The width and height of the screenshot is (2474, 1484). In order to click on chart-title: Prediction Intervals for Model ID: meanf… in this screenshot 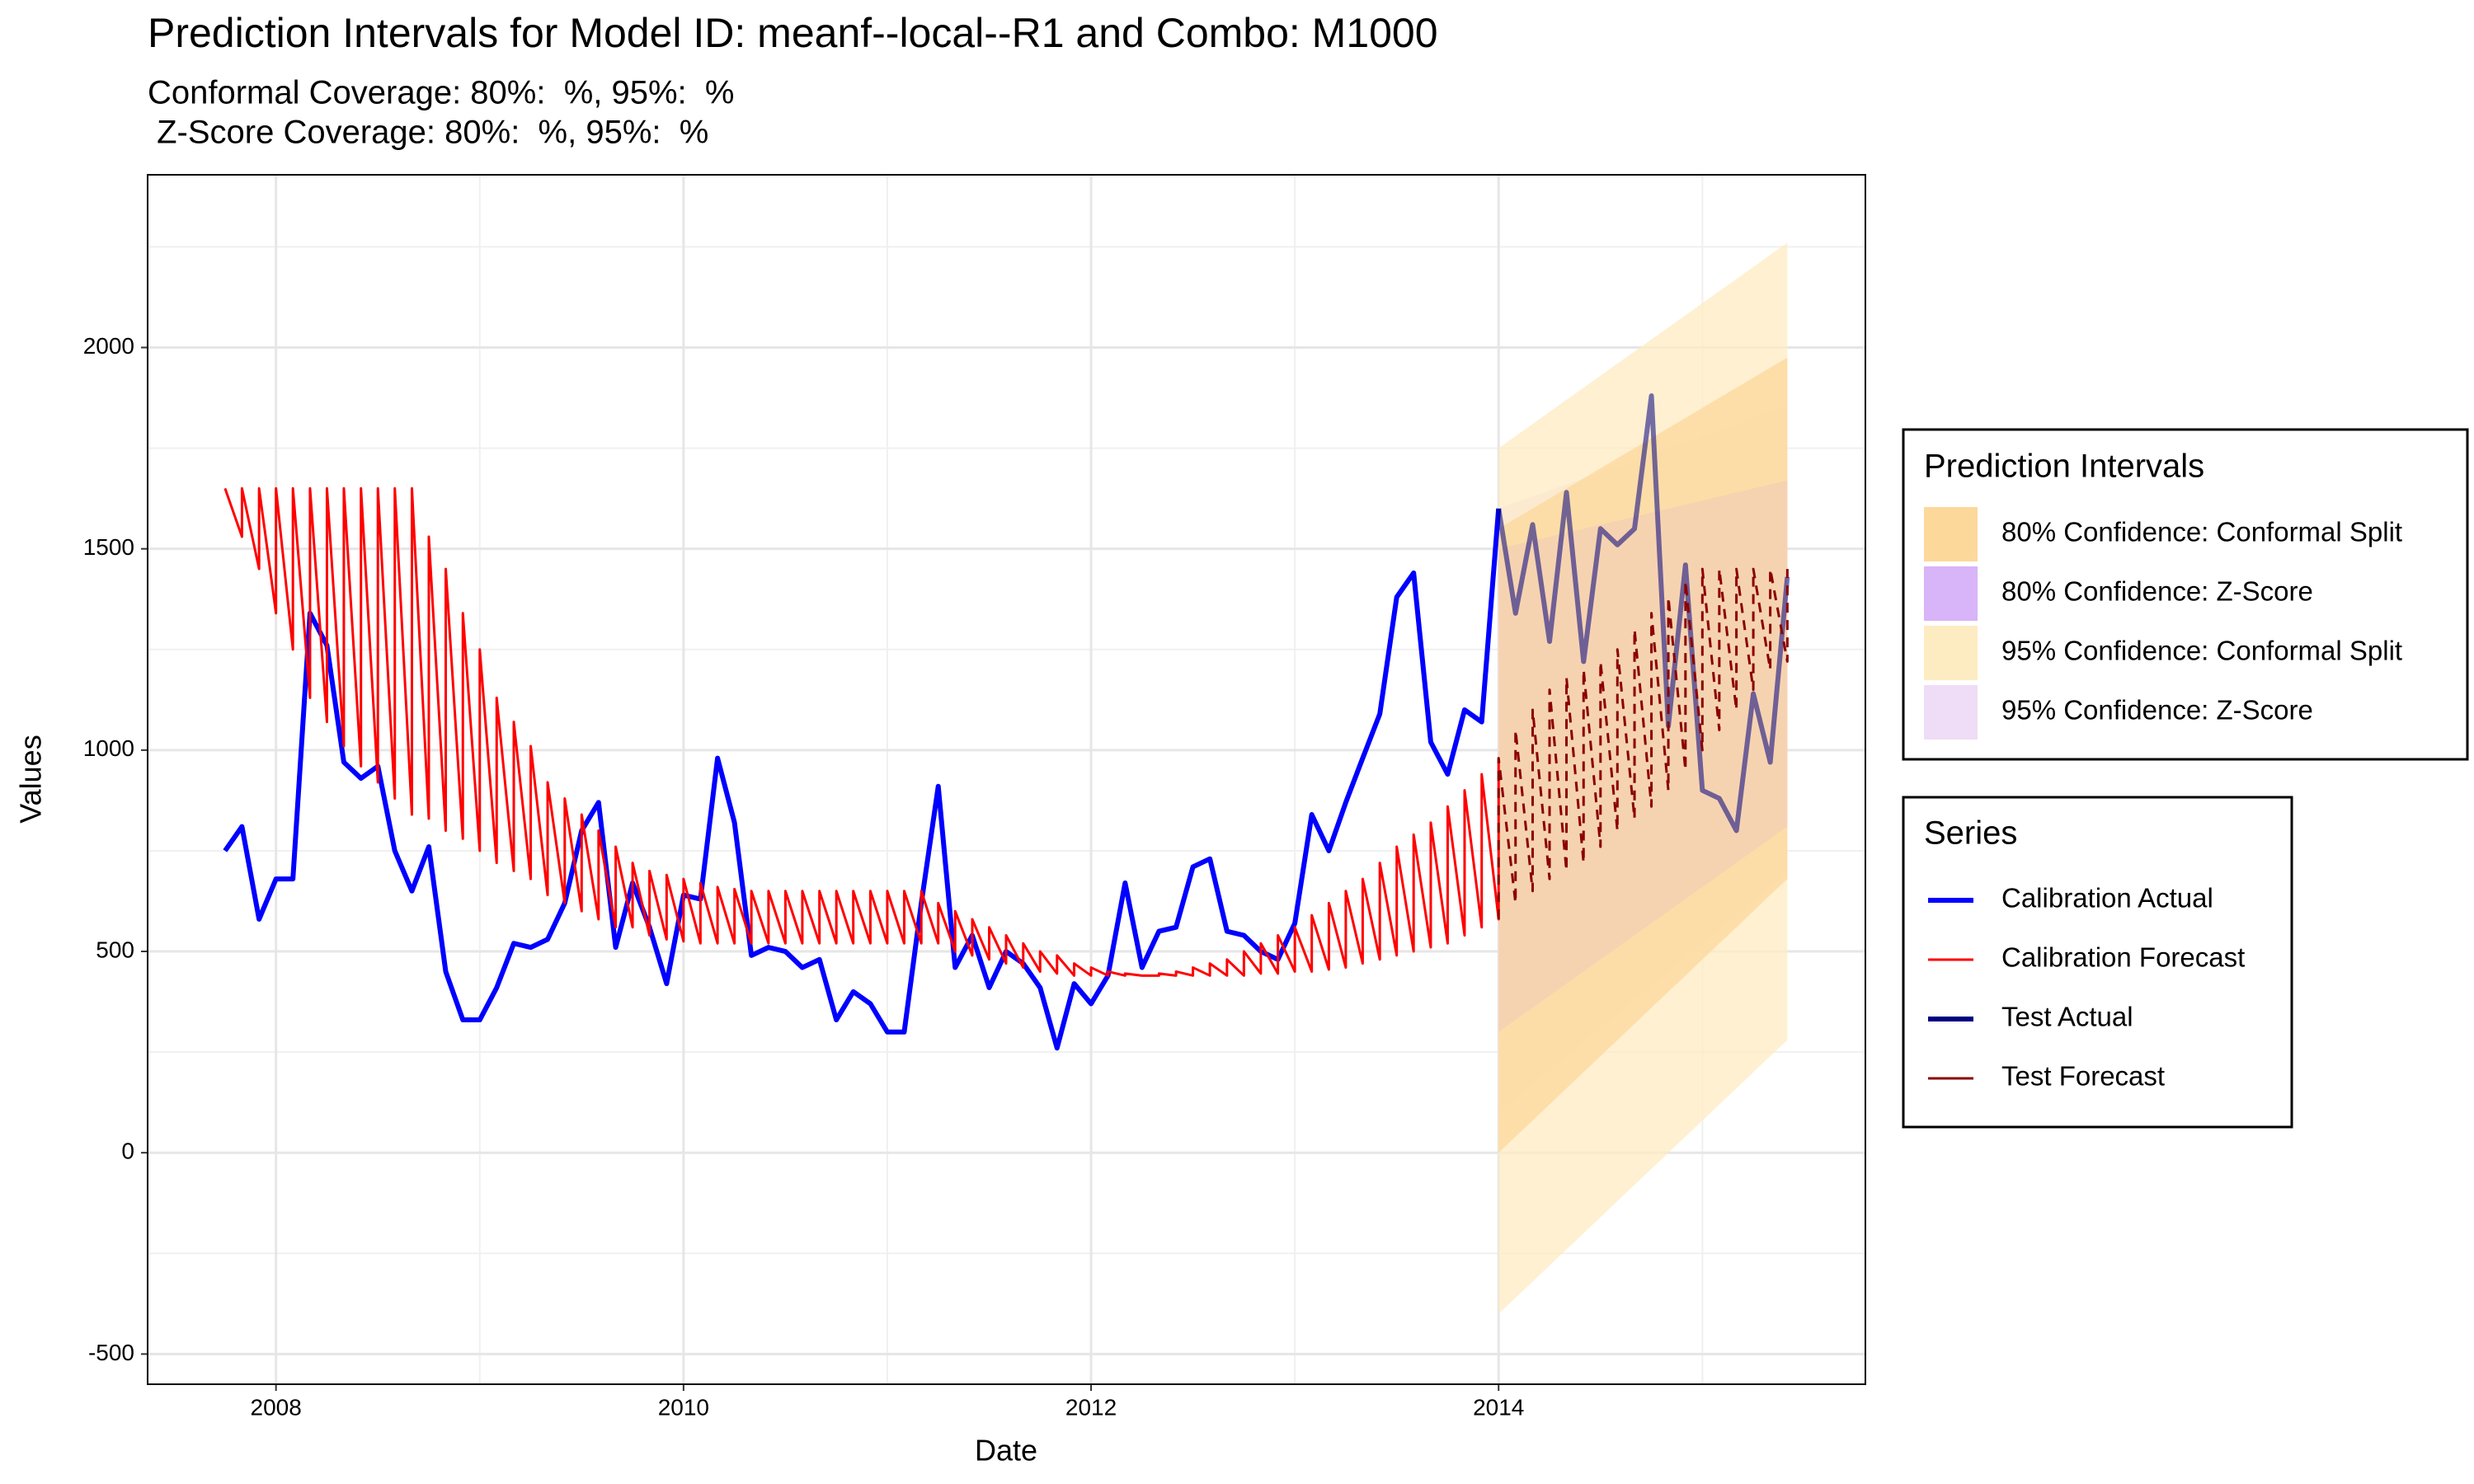, I will do `click(793, 33)`.